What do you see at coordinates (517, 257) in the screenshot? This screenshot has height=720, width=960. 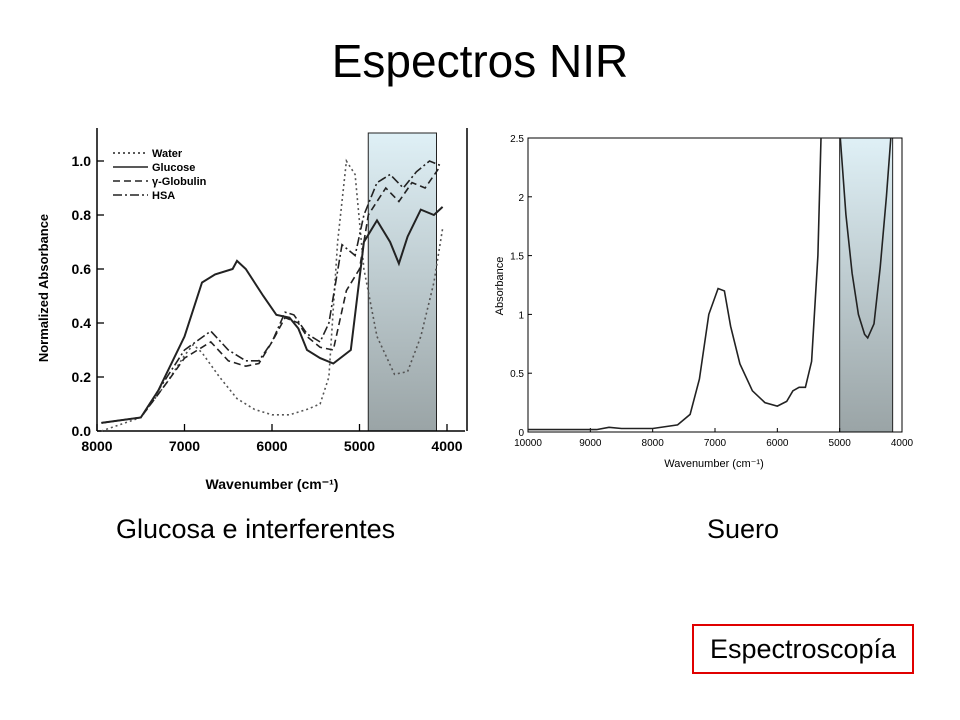 I see `y-tick-label: 1.5` at bounding box center [517, 257].